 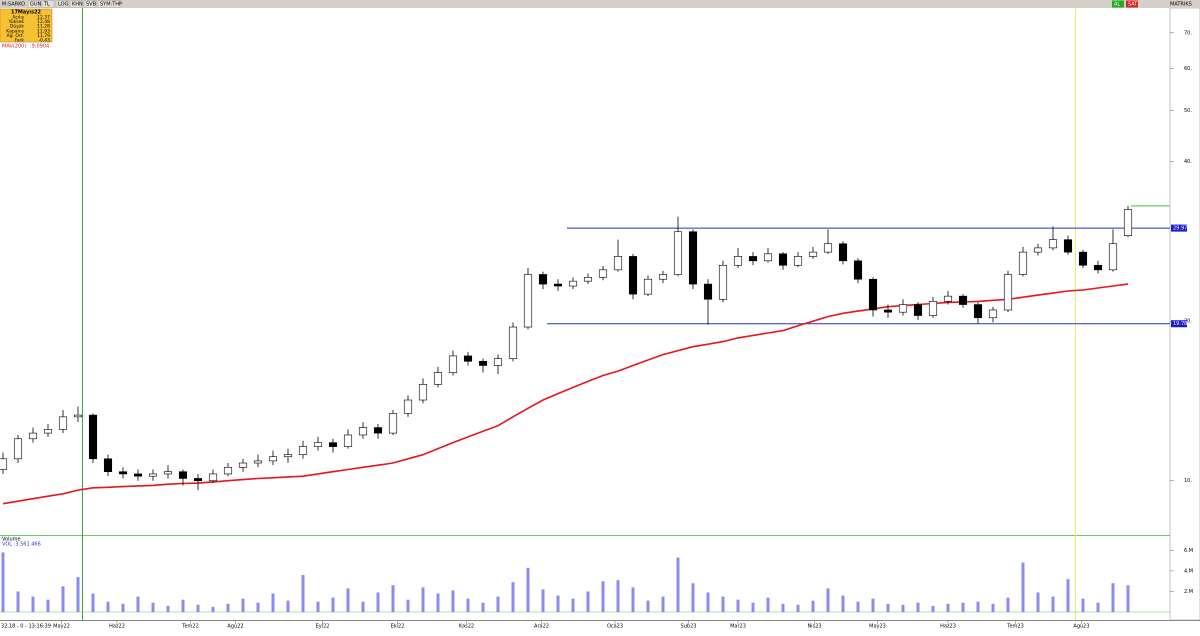 What do you see at coordinates (1188, 33) in the screenshot?
I see `y-tick-label: 70.` at bounding box center [1188, 33].